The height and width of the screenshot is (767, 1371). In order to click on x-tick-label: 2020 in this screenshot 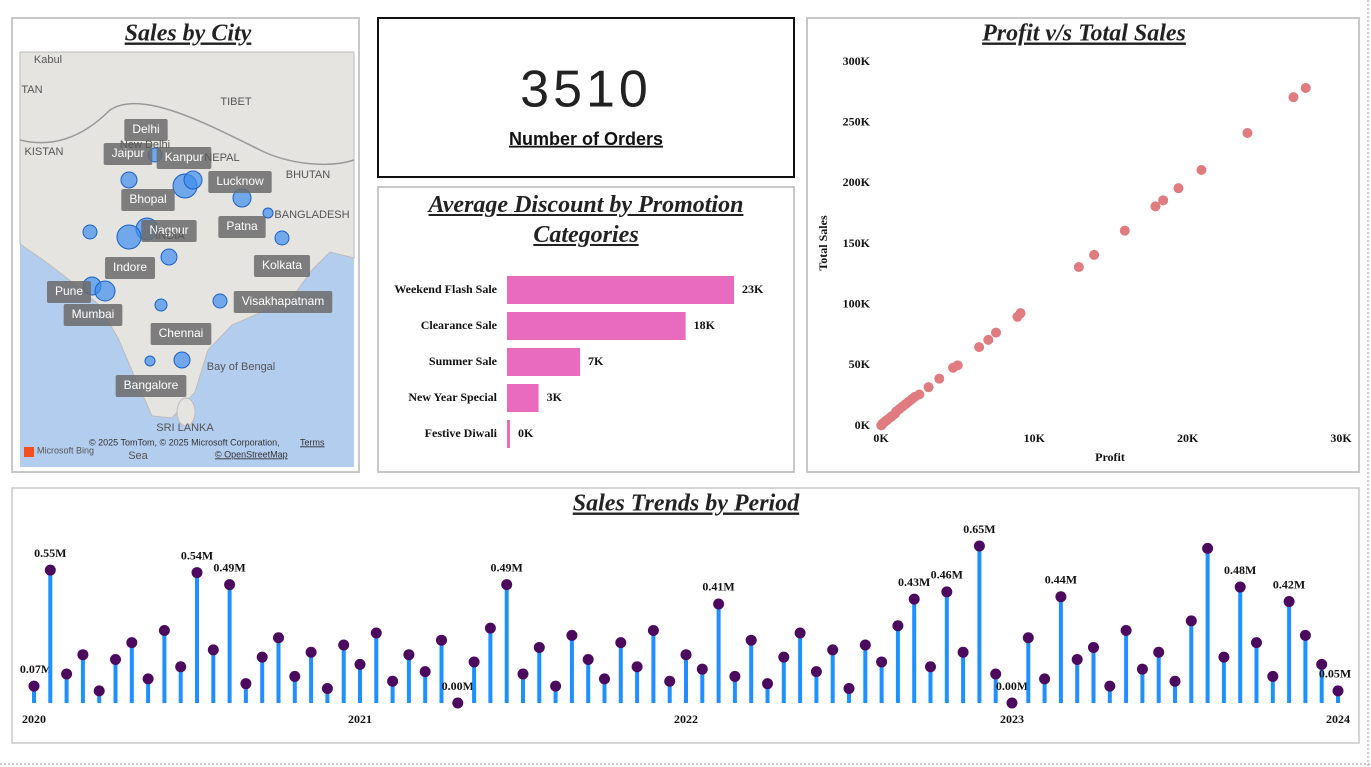, I will do `click(34, 719)`.